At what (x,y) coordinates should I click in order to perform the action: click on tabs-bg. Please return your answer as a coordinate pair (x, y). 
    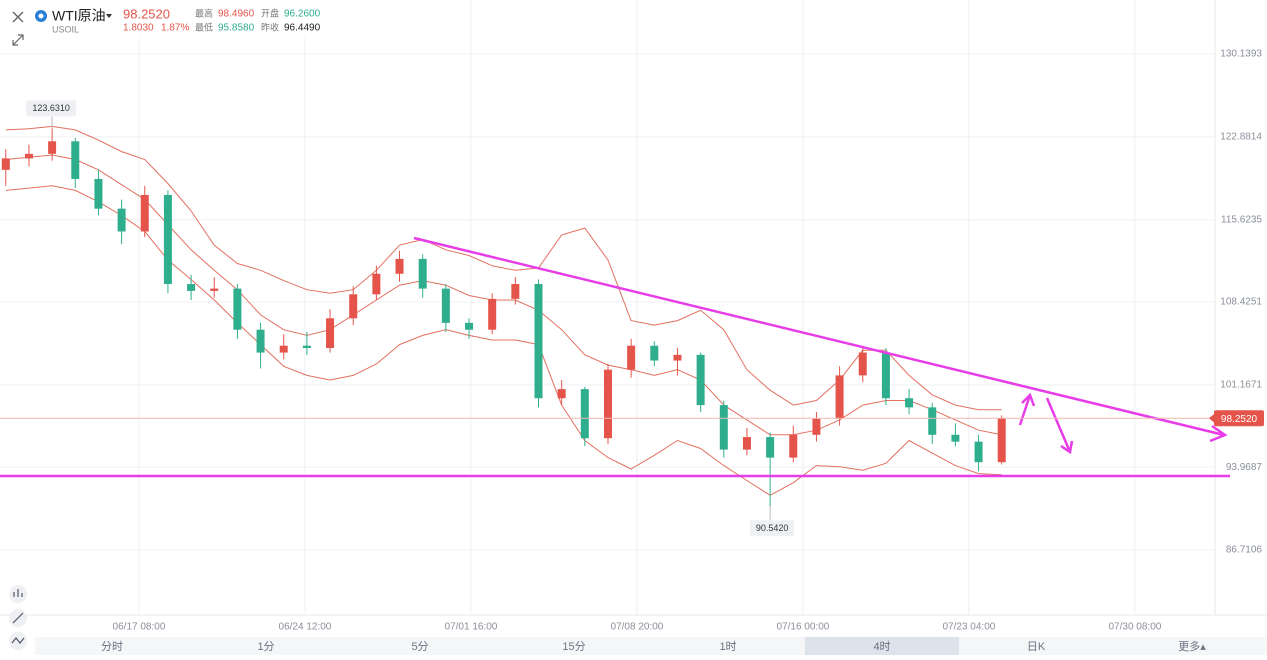
    Looking at the image, I should click on (651, 646).